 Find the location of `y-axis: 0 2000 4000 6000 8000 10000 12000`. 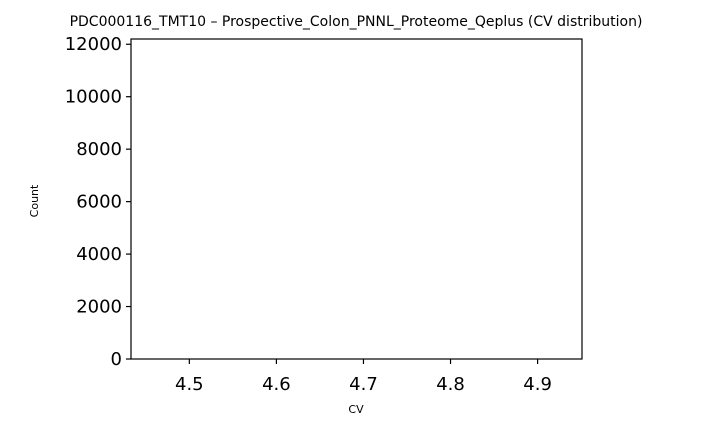

y-axis: 0 2000 4000 6000 8000 10000 12000 is located at coordinates (98, 202).